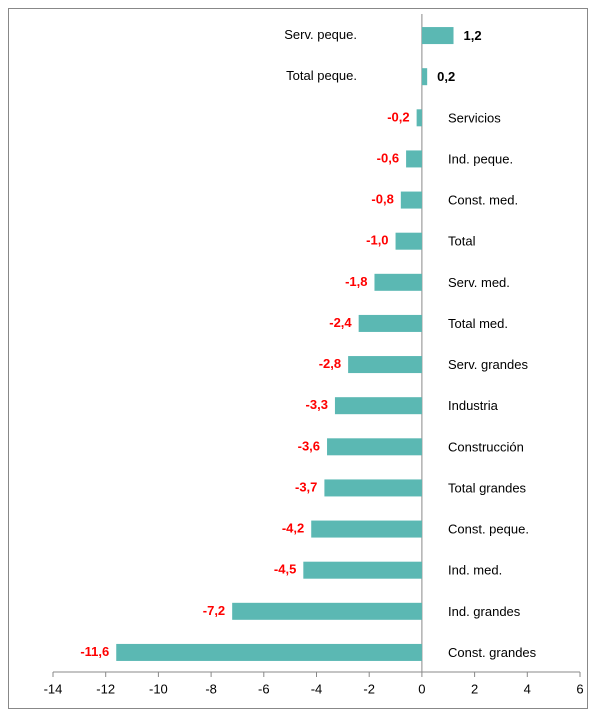 This screenshot has height=717, width=593. I want to click on category-label: Serv. grandes, so click(488, 364).